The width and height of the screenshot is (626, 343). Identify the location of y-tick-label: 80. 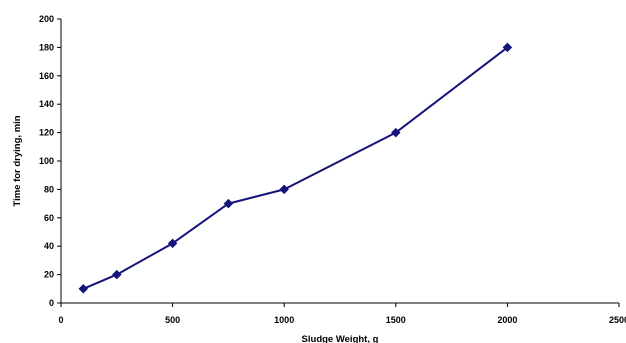
(49, 189).